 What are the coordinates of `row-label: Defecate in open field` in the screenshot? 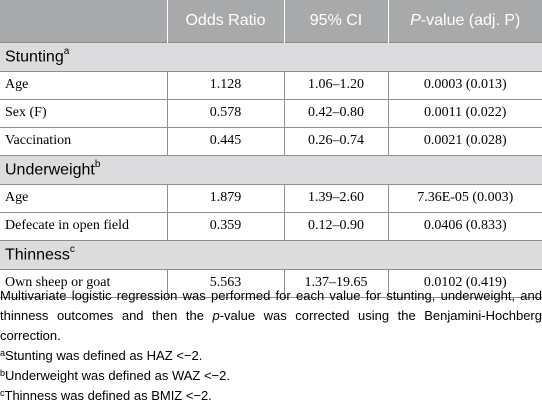 It's located at (83, 225).